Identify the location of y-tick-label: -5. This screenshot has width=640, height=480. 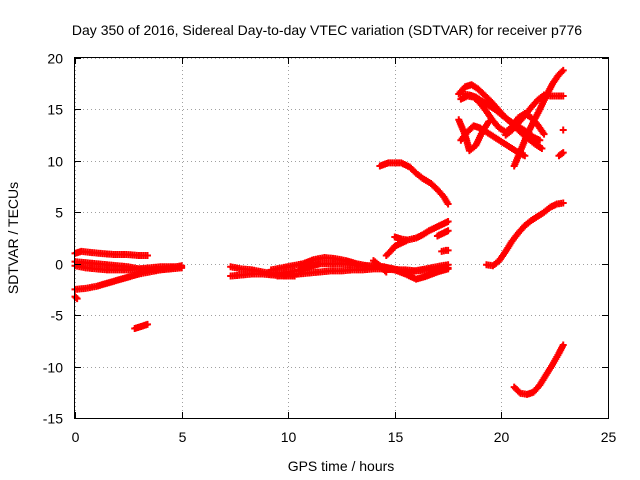
(57, 316).